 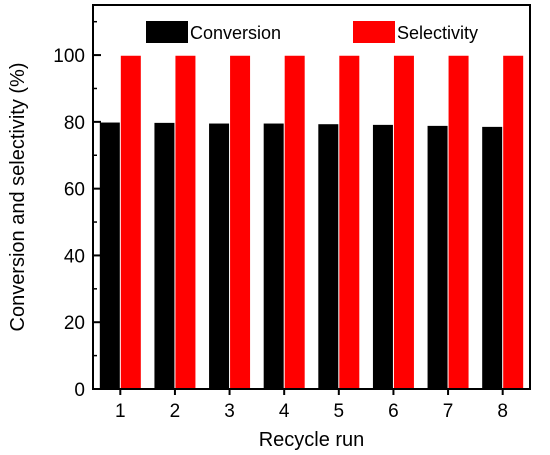 What do you see at coordinates (312, 440) in the screenshot?
I see `x-axis-title: Recycle run` at bounding box center [312, 440].